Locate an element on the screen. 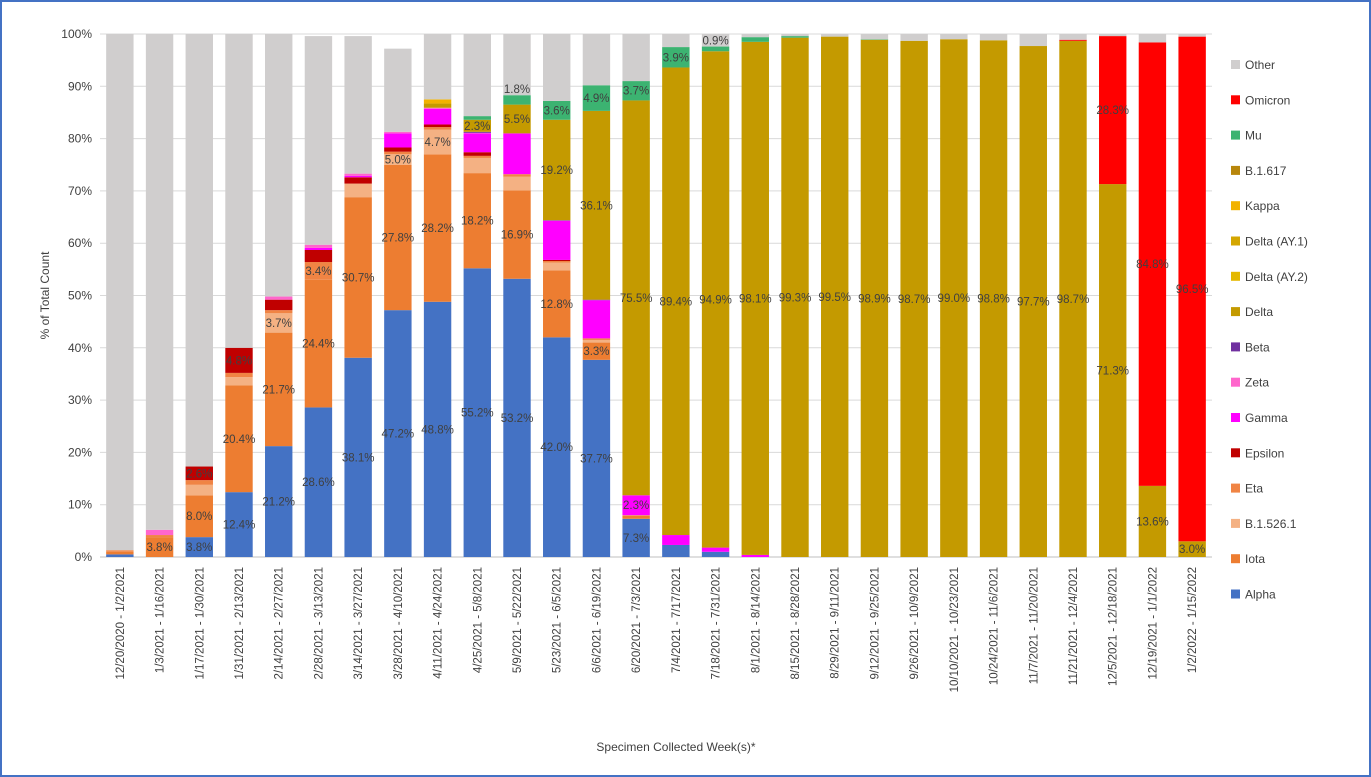 This screenshot has height=777, width=1371. data-label: 12.8% is located at coordinates (556, 305).